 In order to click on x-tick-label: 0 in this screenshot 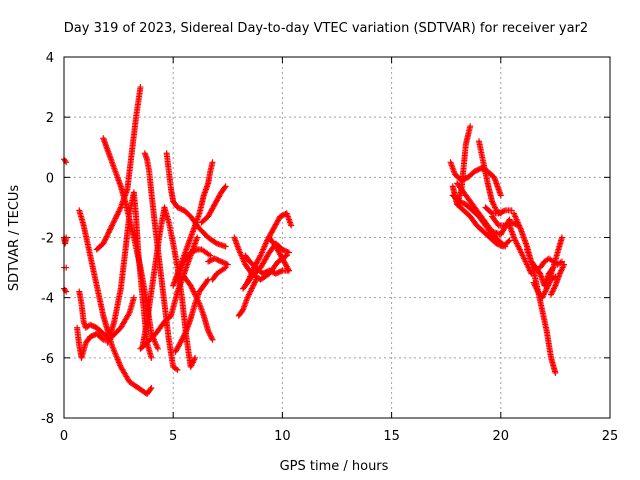, I will do `click(64, 436)`.